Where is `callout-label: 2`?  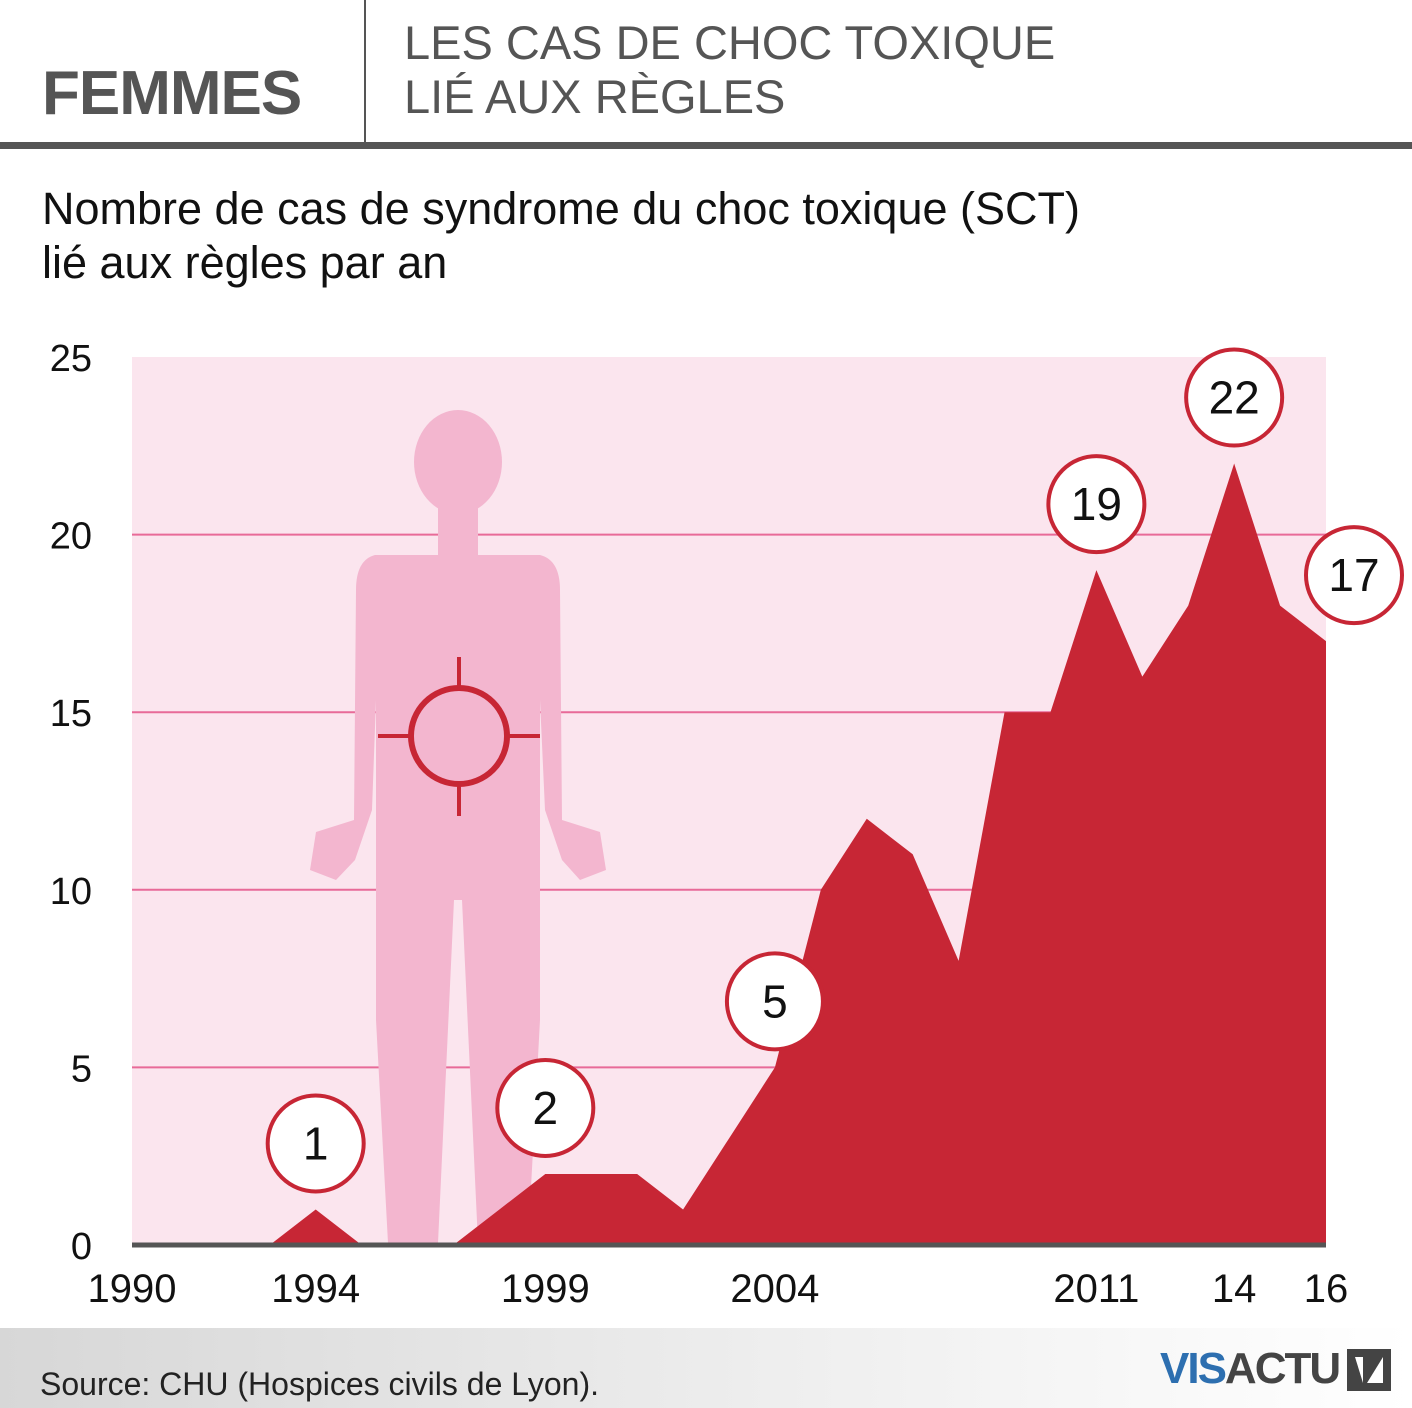 callout-label: 2 is located at coordinates (546, 1108).